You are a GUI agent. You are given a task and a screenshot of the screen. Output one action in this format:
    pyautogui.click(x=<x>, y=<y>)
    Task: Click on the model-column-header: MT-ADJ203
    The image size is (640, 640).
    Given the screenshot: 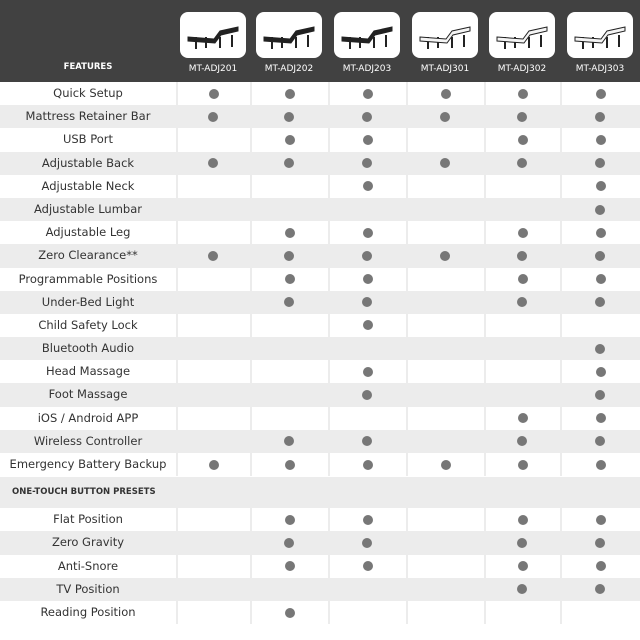 What is the action you would take?
    pyautogui.click(x=367, y=43)
    